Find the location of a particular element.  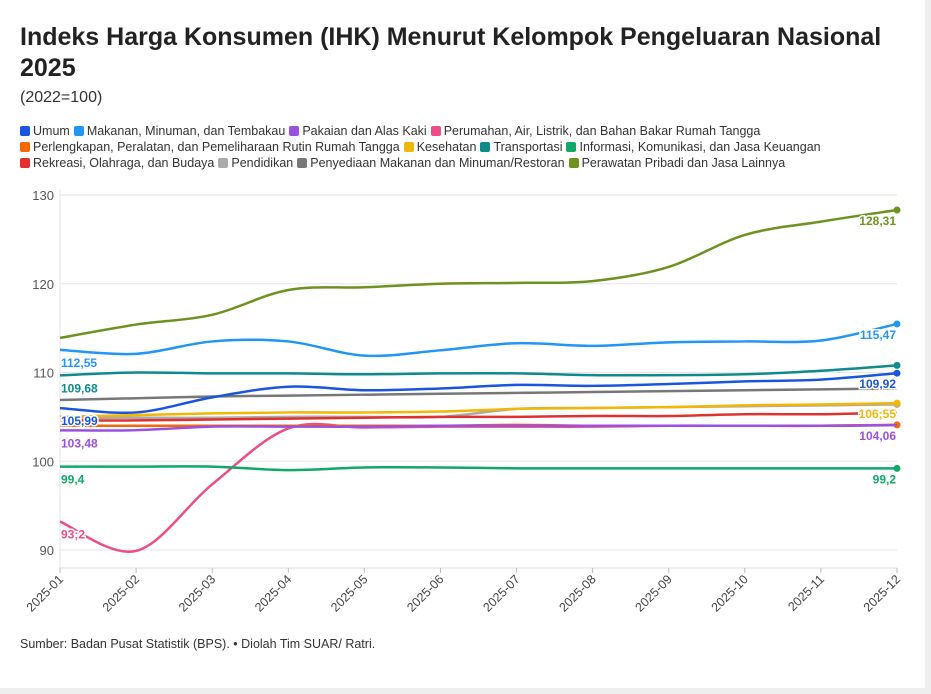

data-label: 112,55 is located at coordinates (79, 363).